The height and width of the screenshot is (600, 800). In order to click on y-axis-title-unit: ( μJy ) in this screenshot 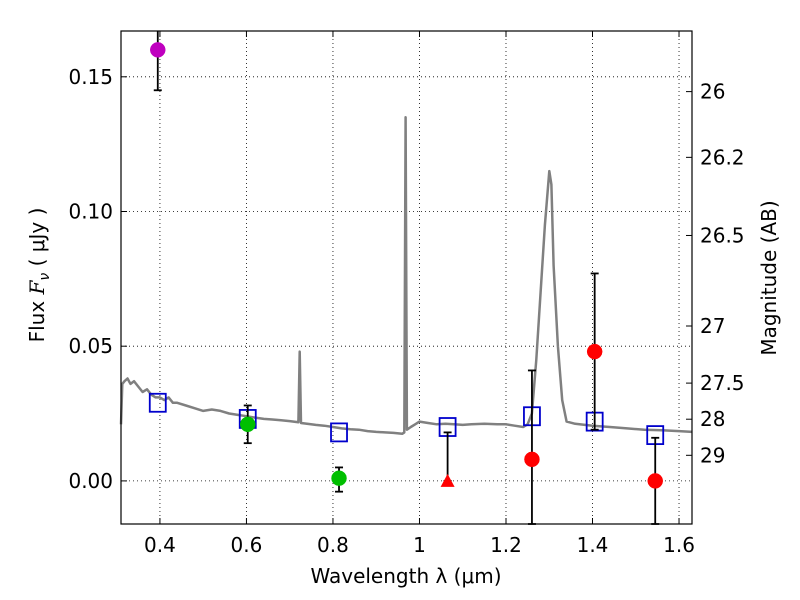, I will do `click(37, 240)`.